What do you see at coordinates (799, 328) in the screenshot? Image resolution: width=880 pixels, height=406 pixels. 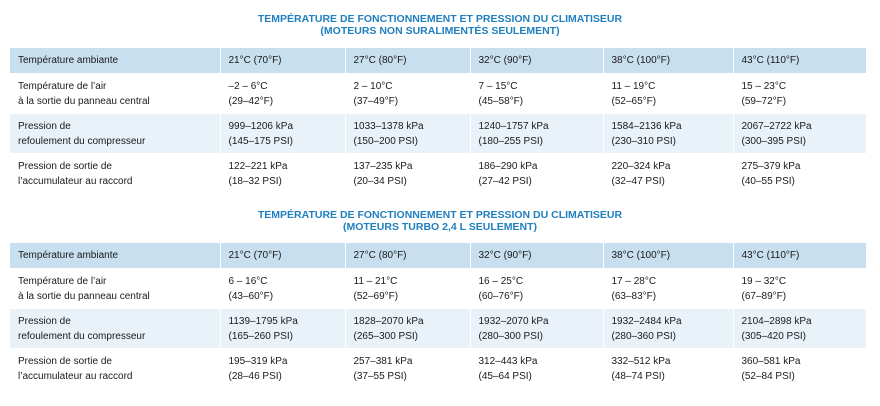 I see `value-cell: 2104–2898 kPa (305–420 PSI)` at bounding box center [799, 328].